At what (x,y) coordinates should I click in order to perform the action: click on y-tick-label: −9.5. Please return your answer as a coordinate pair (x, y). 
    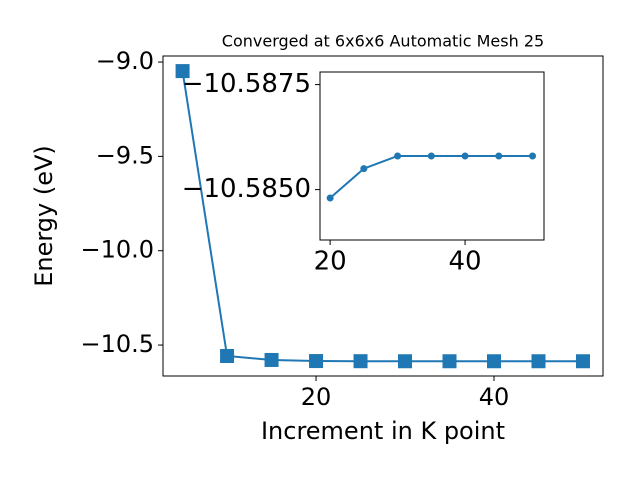
    Looking at the image, I should click on (125, 155).